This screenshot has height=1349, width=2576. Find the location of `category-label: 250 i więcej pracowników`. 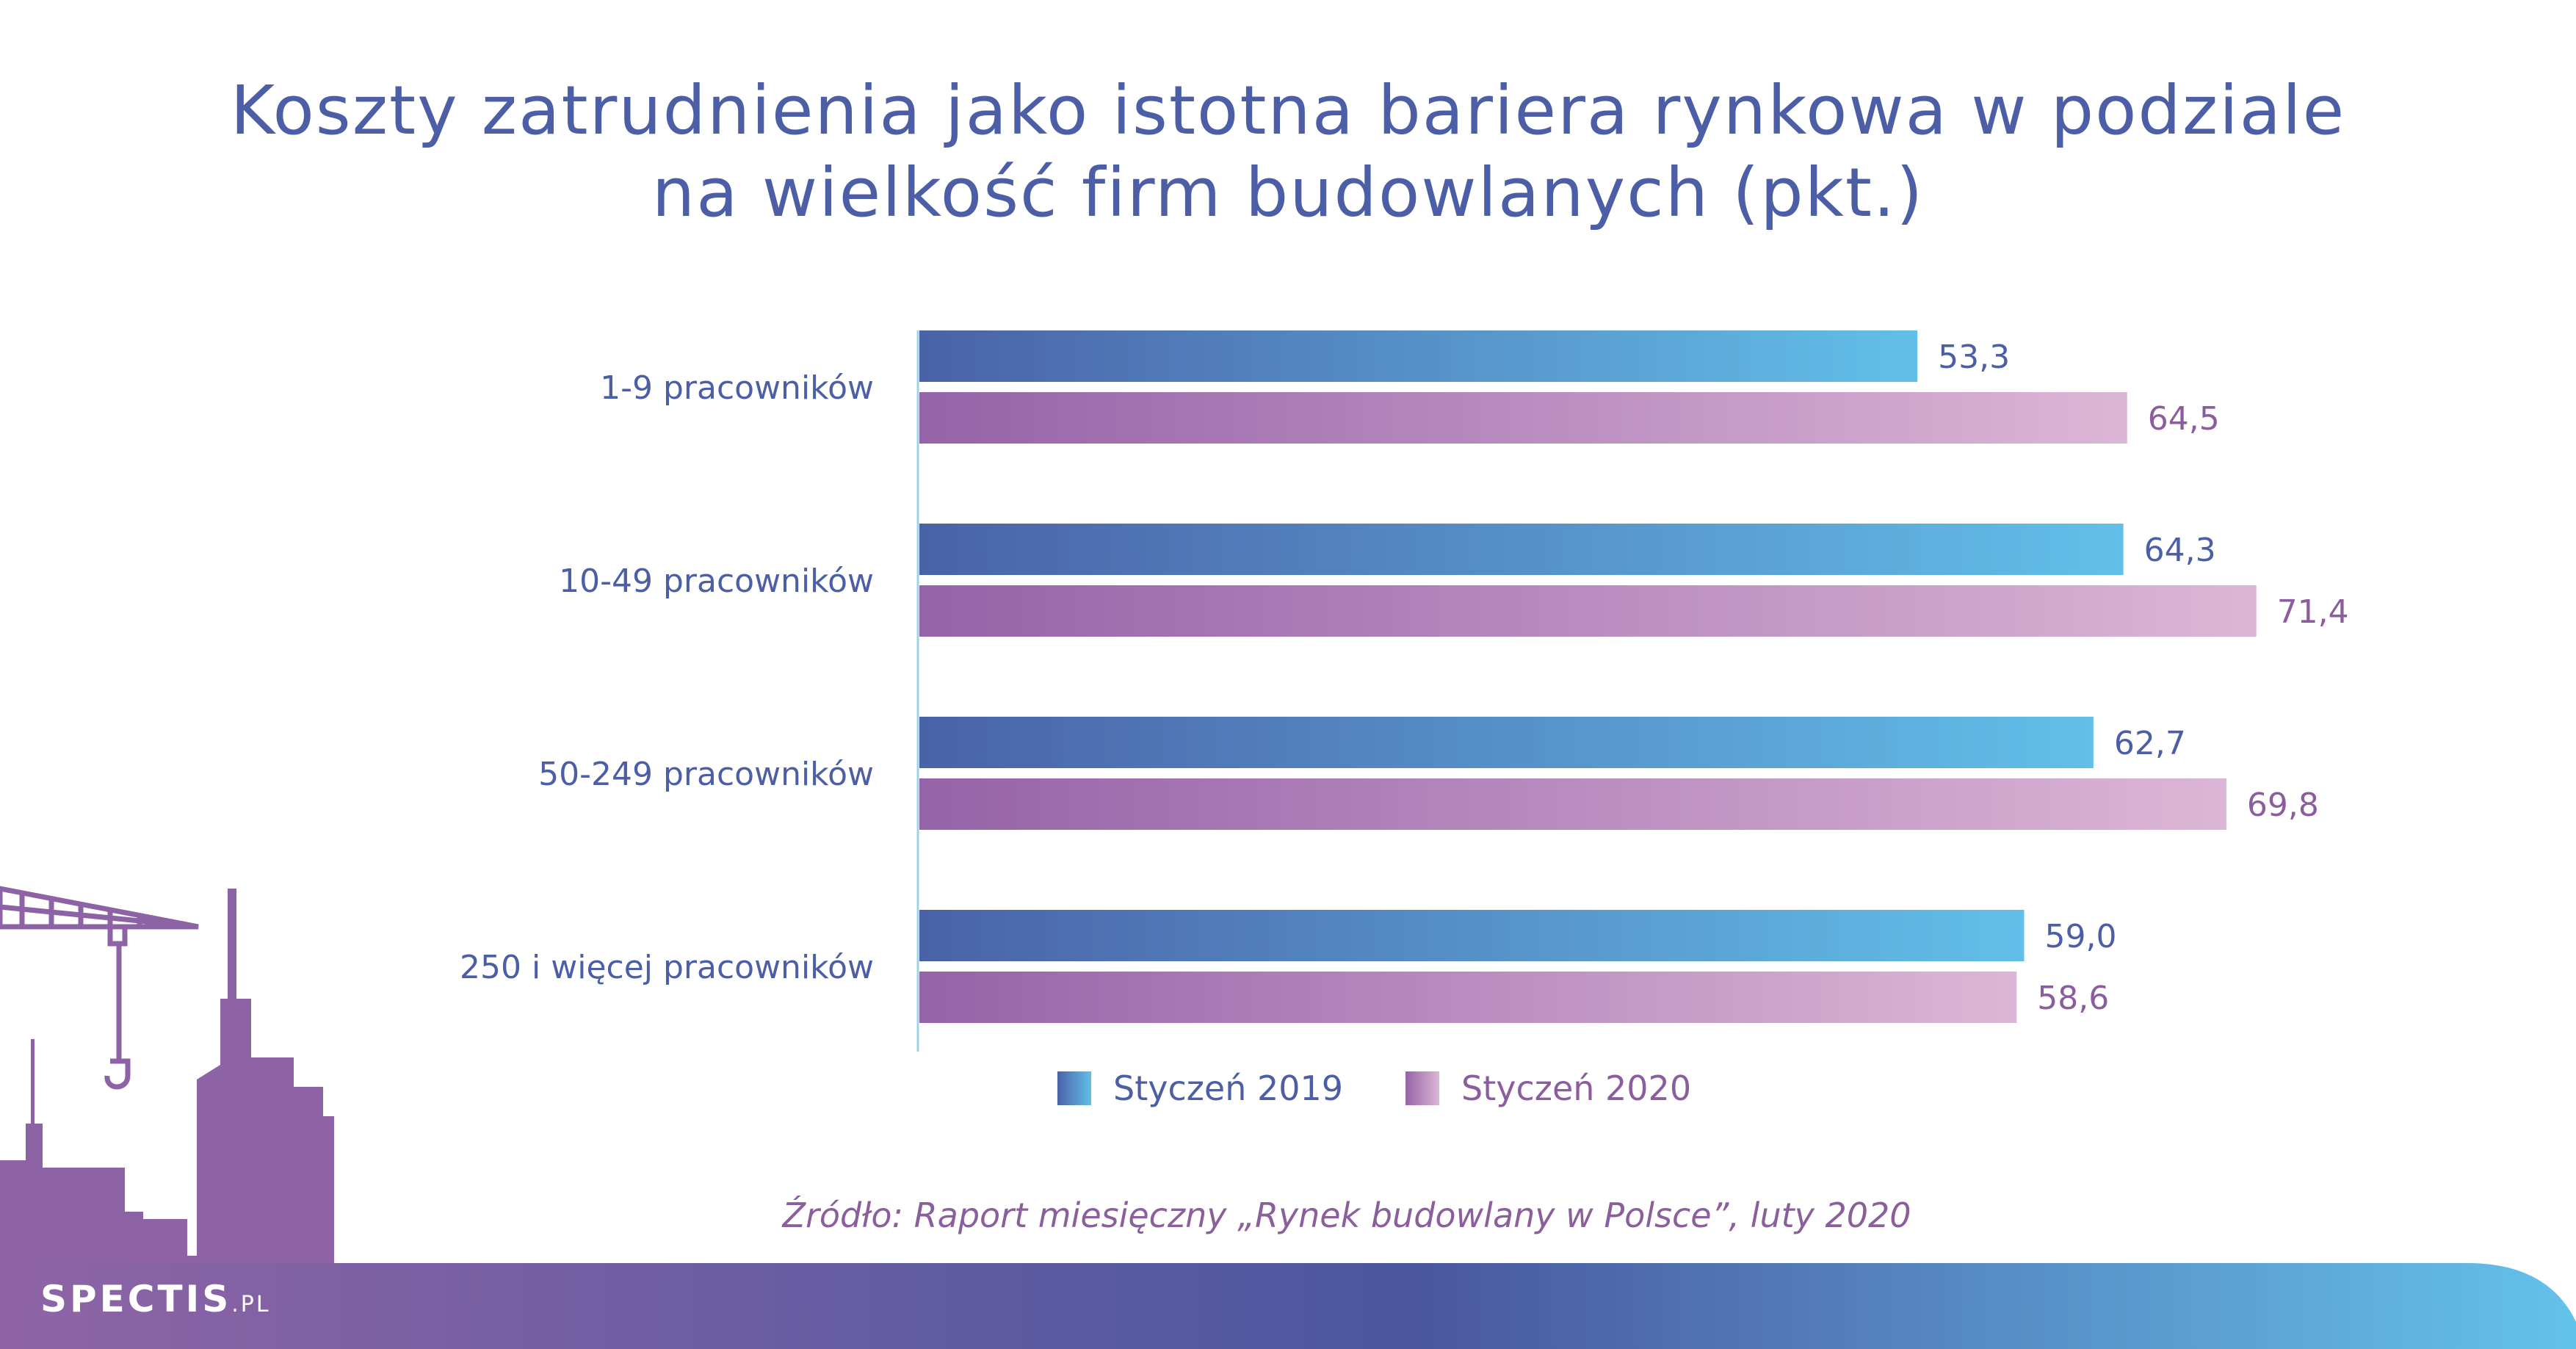

category-label: 250 i więcej pracowników is located at coordinates (667, 967).